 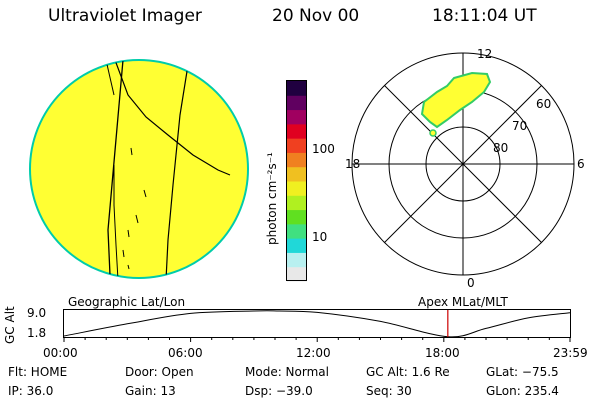 What do you see at coordinates (60, 353) in the screenshot?
I see `timeline-xtick-0000: 00:00` at bounding box center [60, 353].